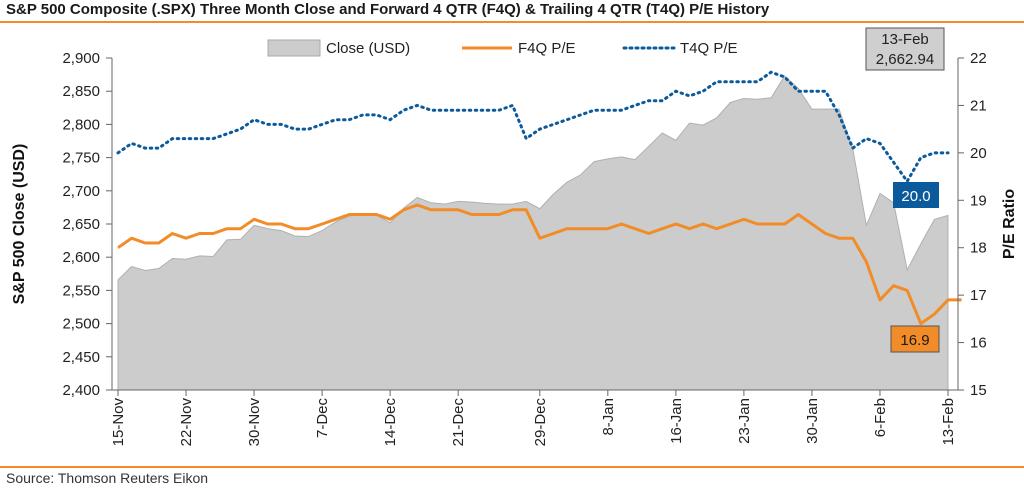 The image size is (1024, 492). Describe the element at coordinates (547, 48) in the screenshot. I see `legend-label-f4q: F4Q P/E` at that location.